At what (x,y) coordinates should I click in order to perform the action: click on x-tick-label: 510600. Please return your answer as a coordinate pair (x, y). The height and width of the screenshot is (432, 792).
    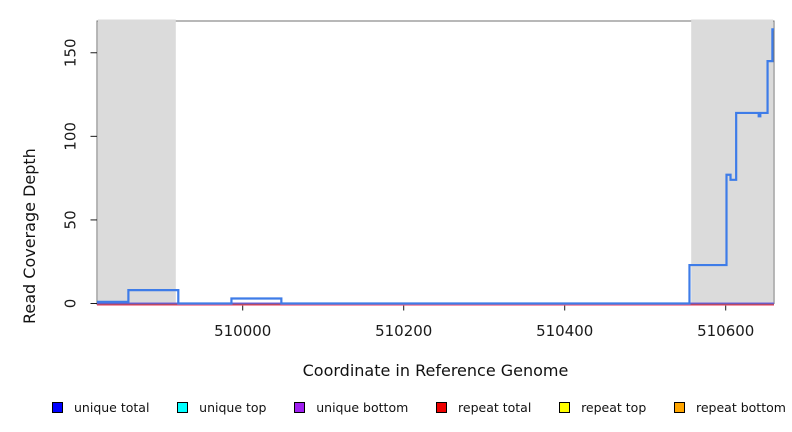
    Looking at the image, I should click on (725, 331).